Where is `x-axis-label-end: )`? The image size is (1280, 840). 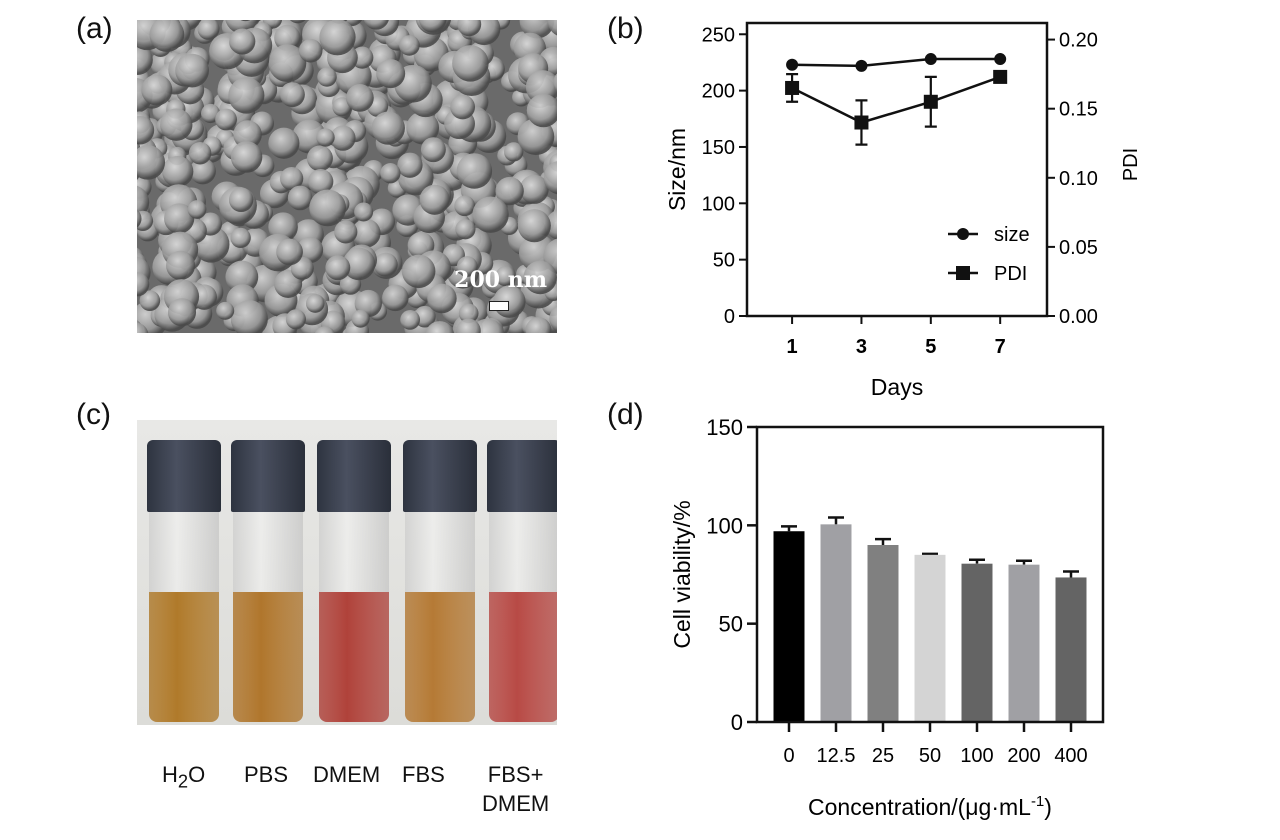
x-axis-label-end: ) is located at coordinates (1048, 807).